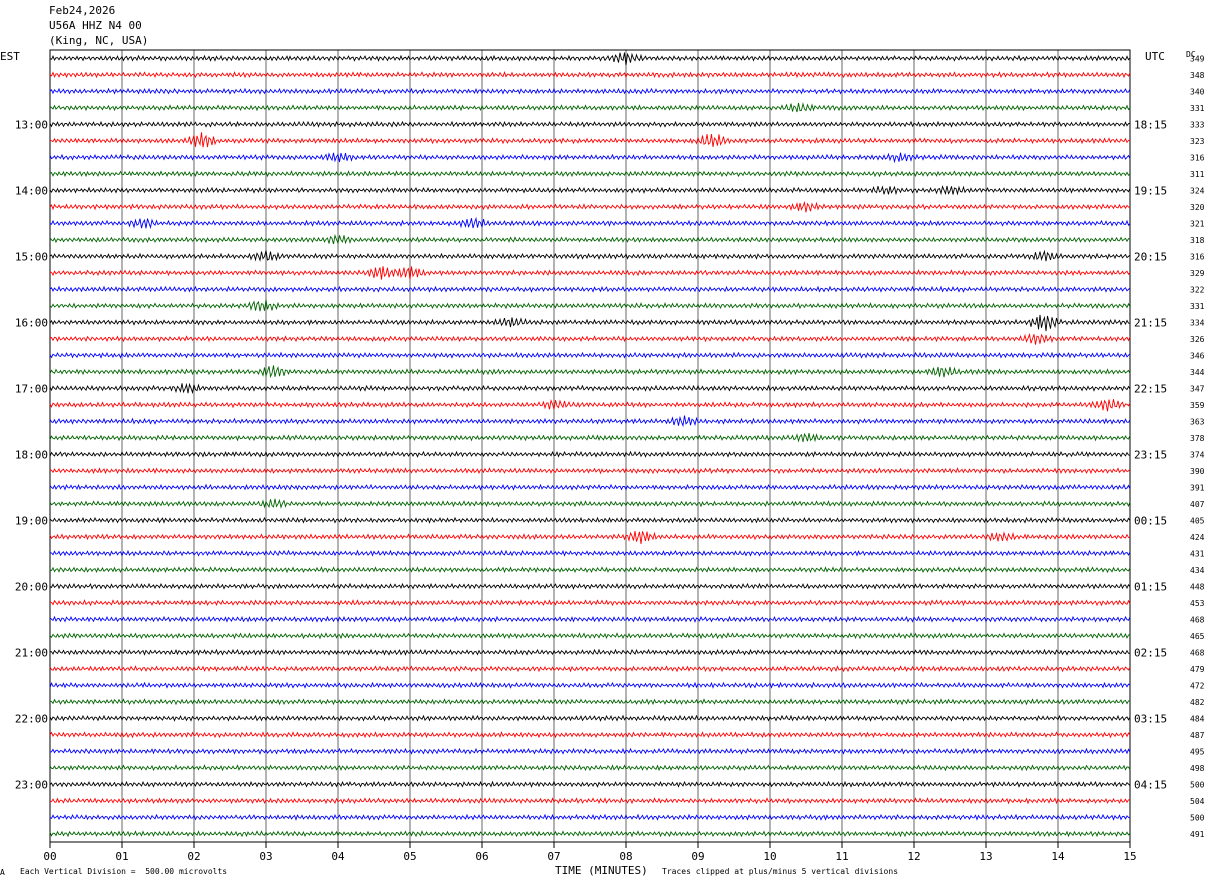 This screenshot has width=1210, height=886. Describe the element at coordinates (121, 856) in the screenshot. I see `x-tick-label-01: 01` at that location.